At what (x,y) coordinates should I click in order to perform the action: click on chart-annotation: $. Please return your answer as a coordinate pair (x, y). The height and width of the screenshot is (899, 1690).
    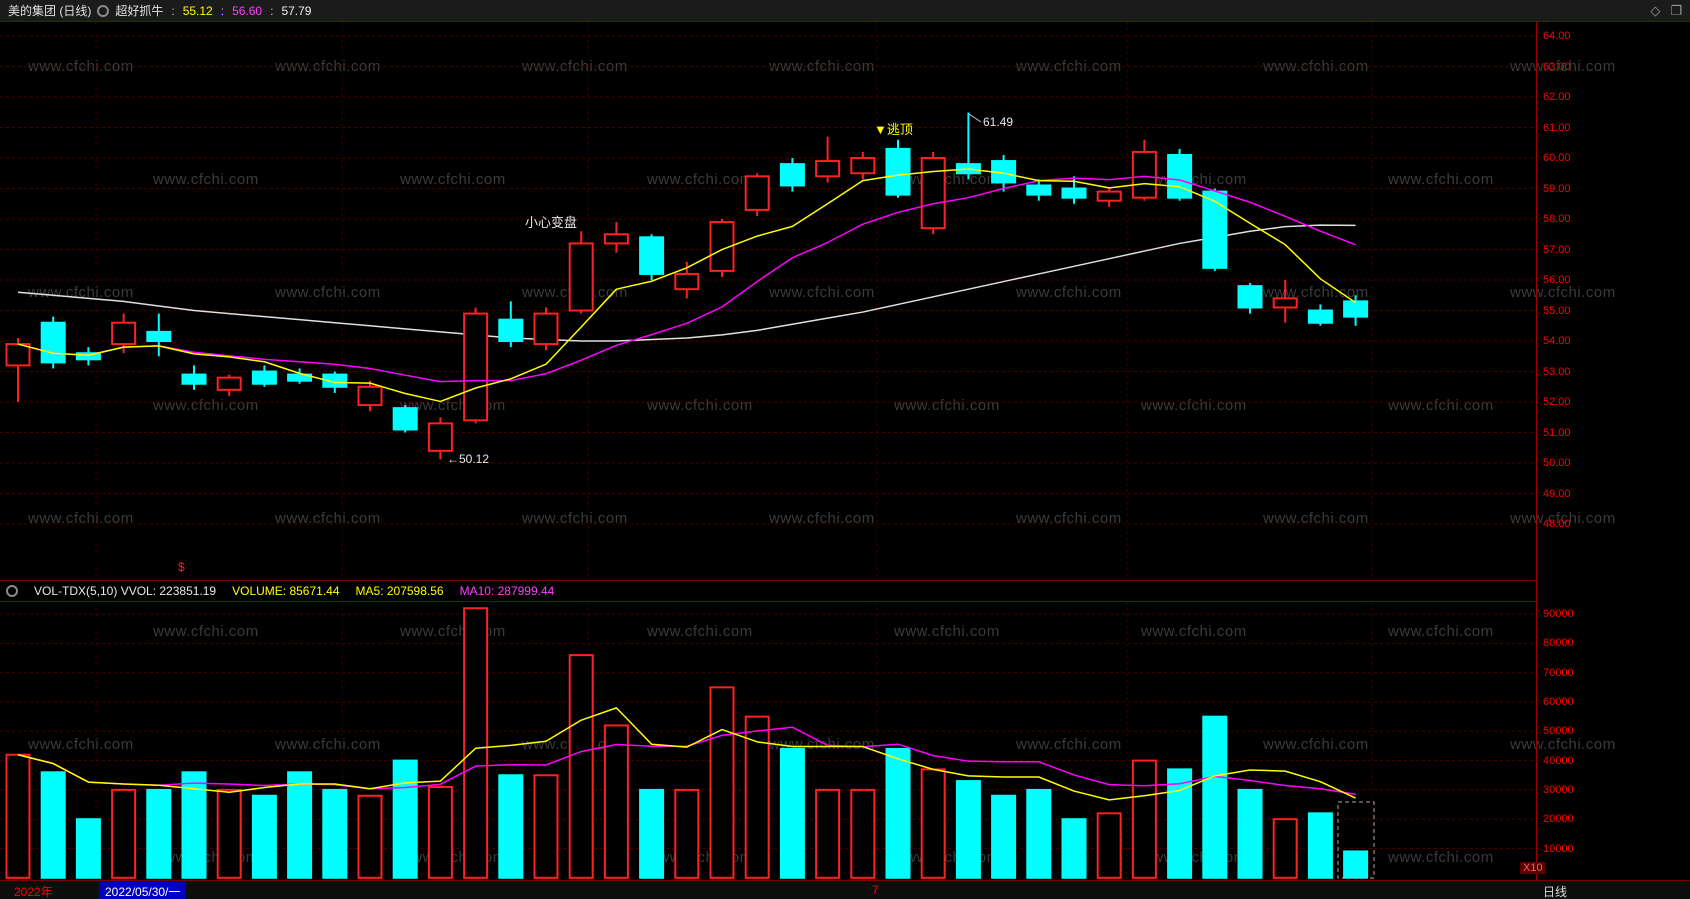
    Looking at the image, I should click on (181, 567).